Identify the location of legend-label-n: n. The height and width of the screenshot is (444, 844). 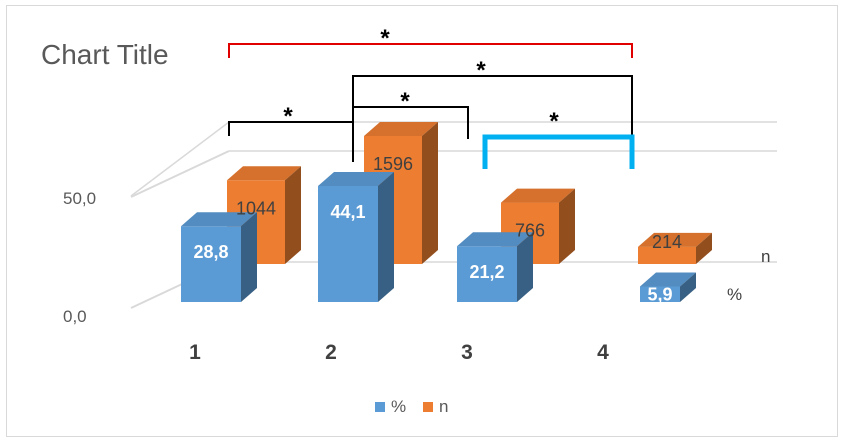
(443, 406).